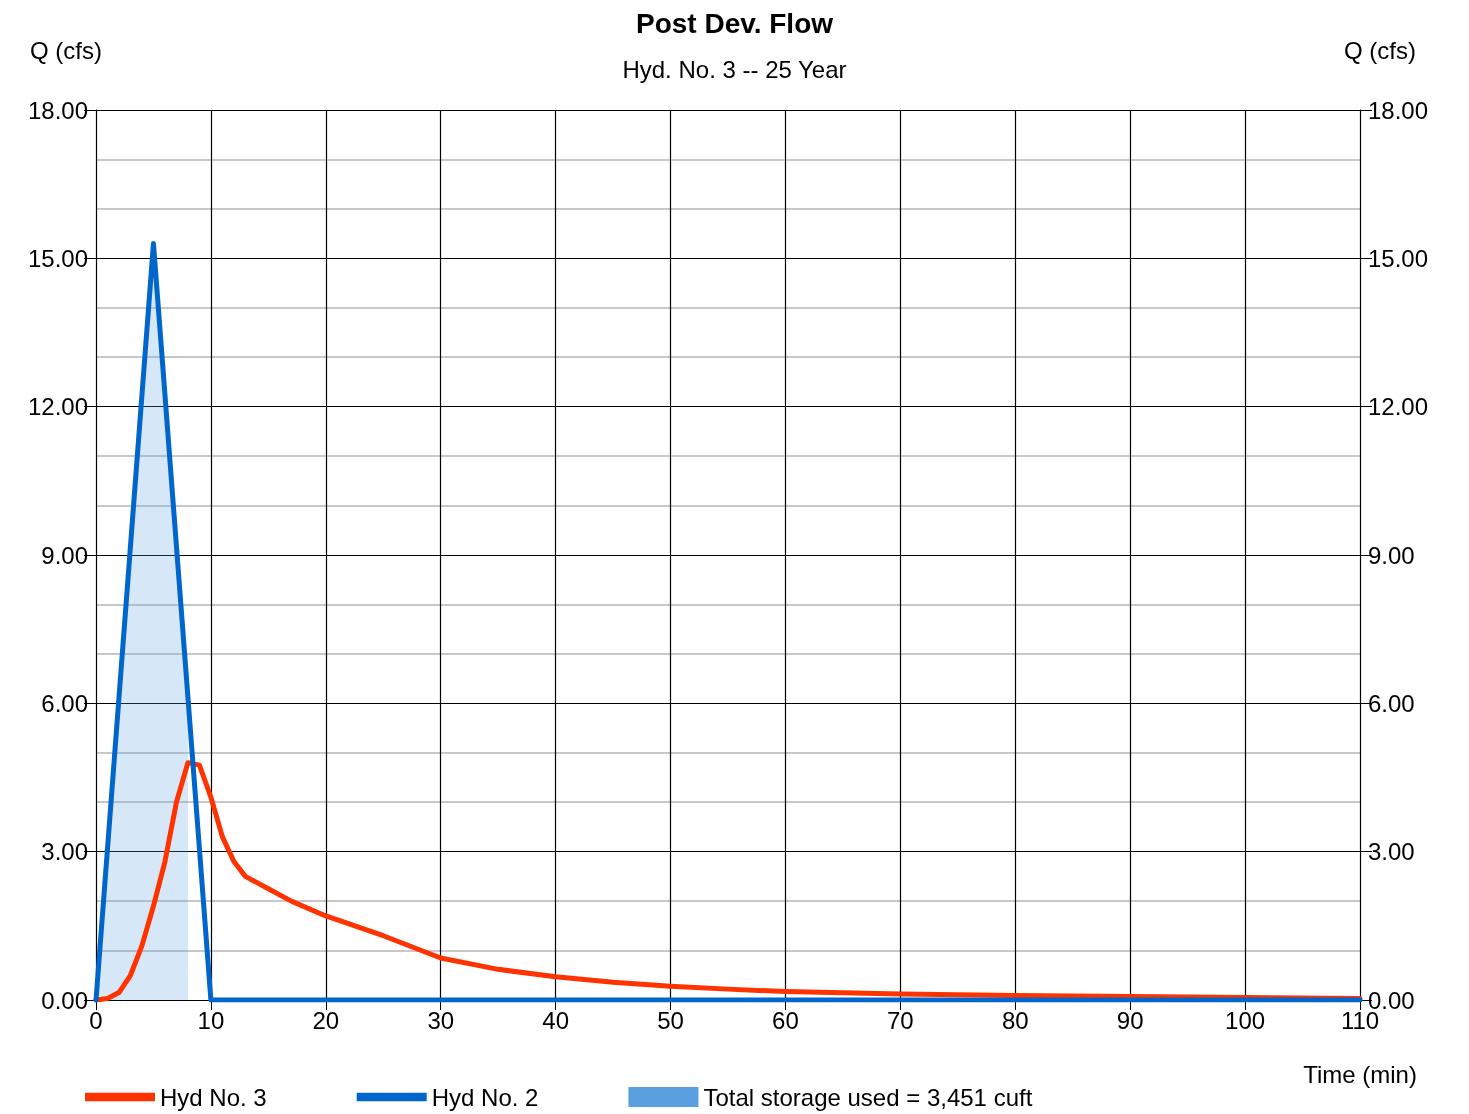 This screenshot has width=1469, height=1114. What do you see at coordinates (441, 1020) in the screenshot?
I see `x-tick-label: 30` at bounding box center [441, 1020].